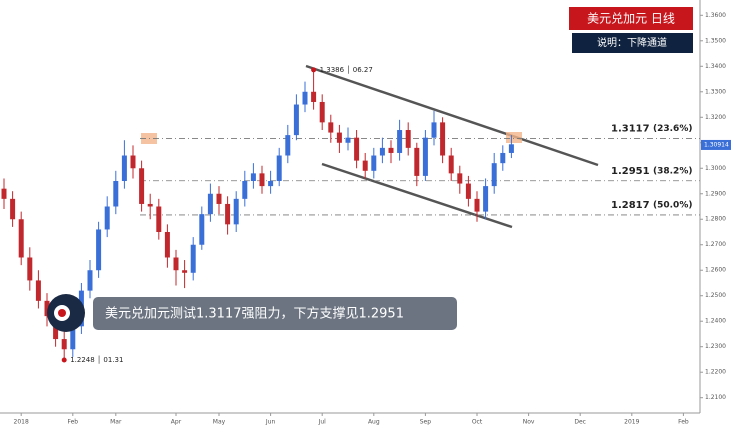 Image resolution: width=733 pixels, height=428 pixels. Describe the element at coordinates (514, 137) in the screenshot. I see `highlight` at that location.